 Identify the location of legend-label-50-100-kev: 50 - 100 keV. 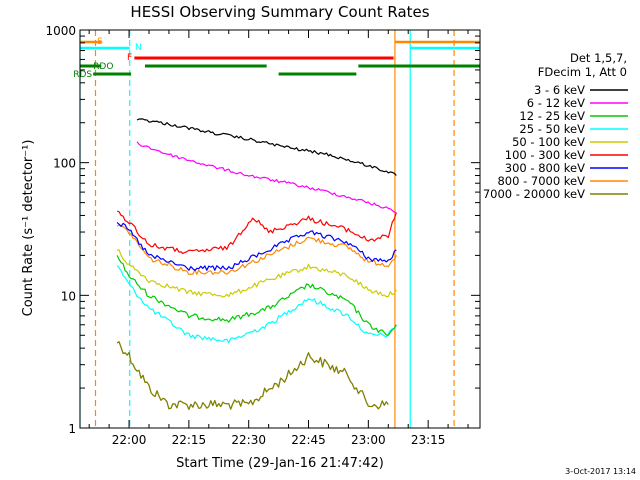
(548, 142).